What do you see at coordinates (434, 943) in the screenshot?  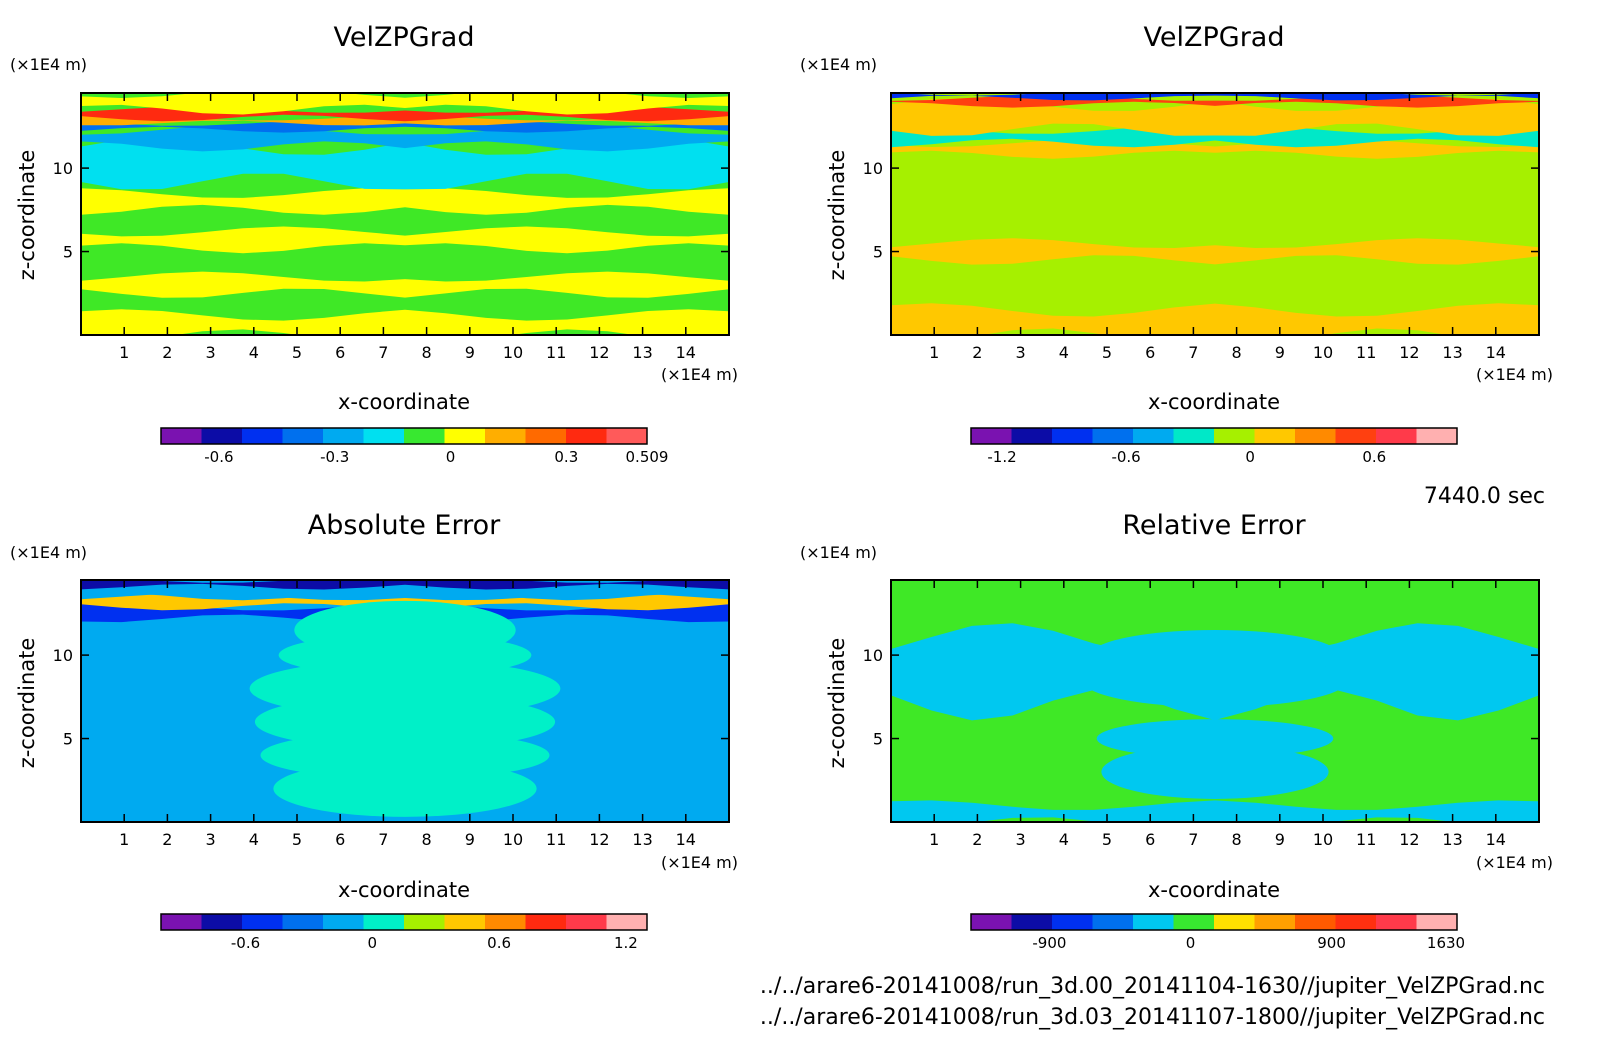 I see `colorbar-tick-labels: -0.6 0 0.6 1.2` at bounding box center [434, 943].